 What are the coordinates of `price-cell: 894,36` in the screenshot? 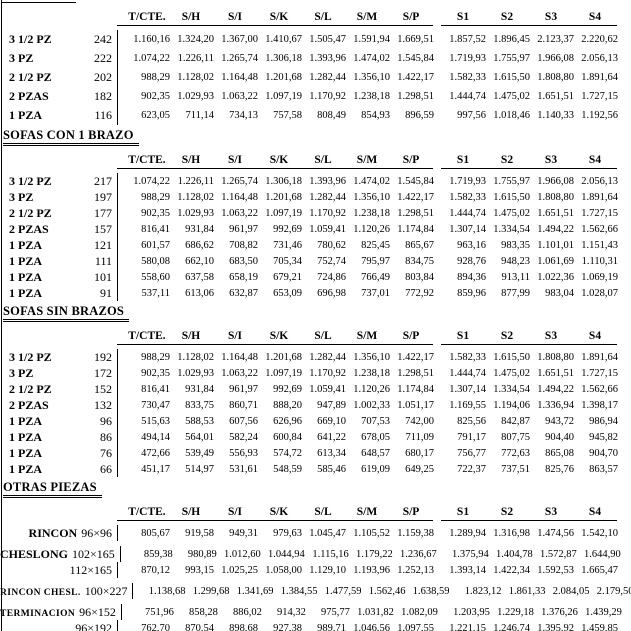 It's located at (471, 277).